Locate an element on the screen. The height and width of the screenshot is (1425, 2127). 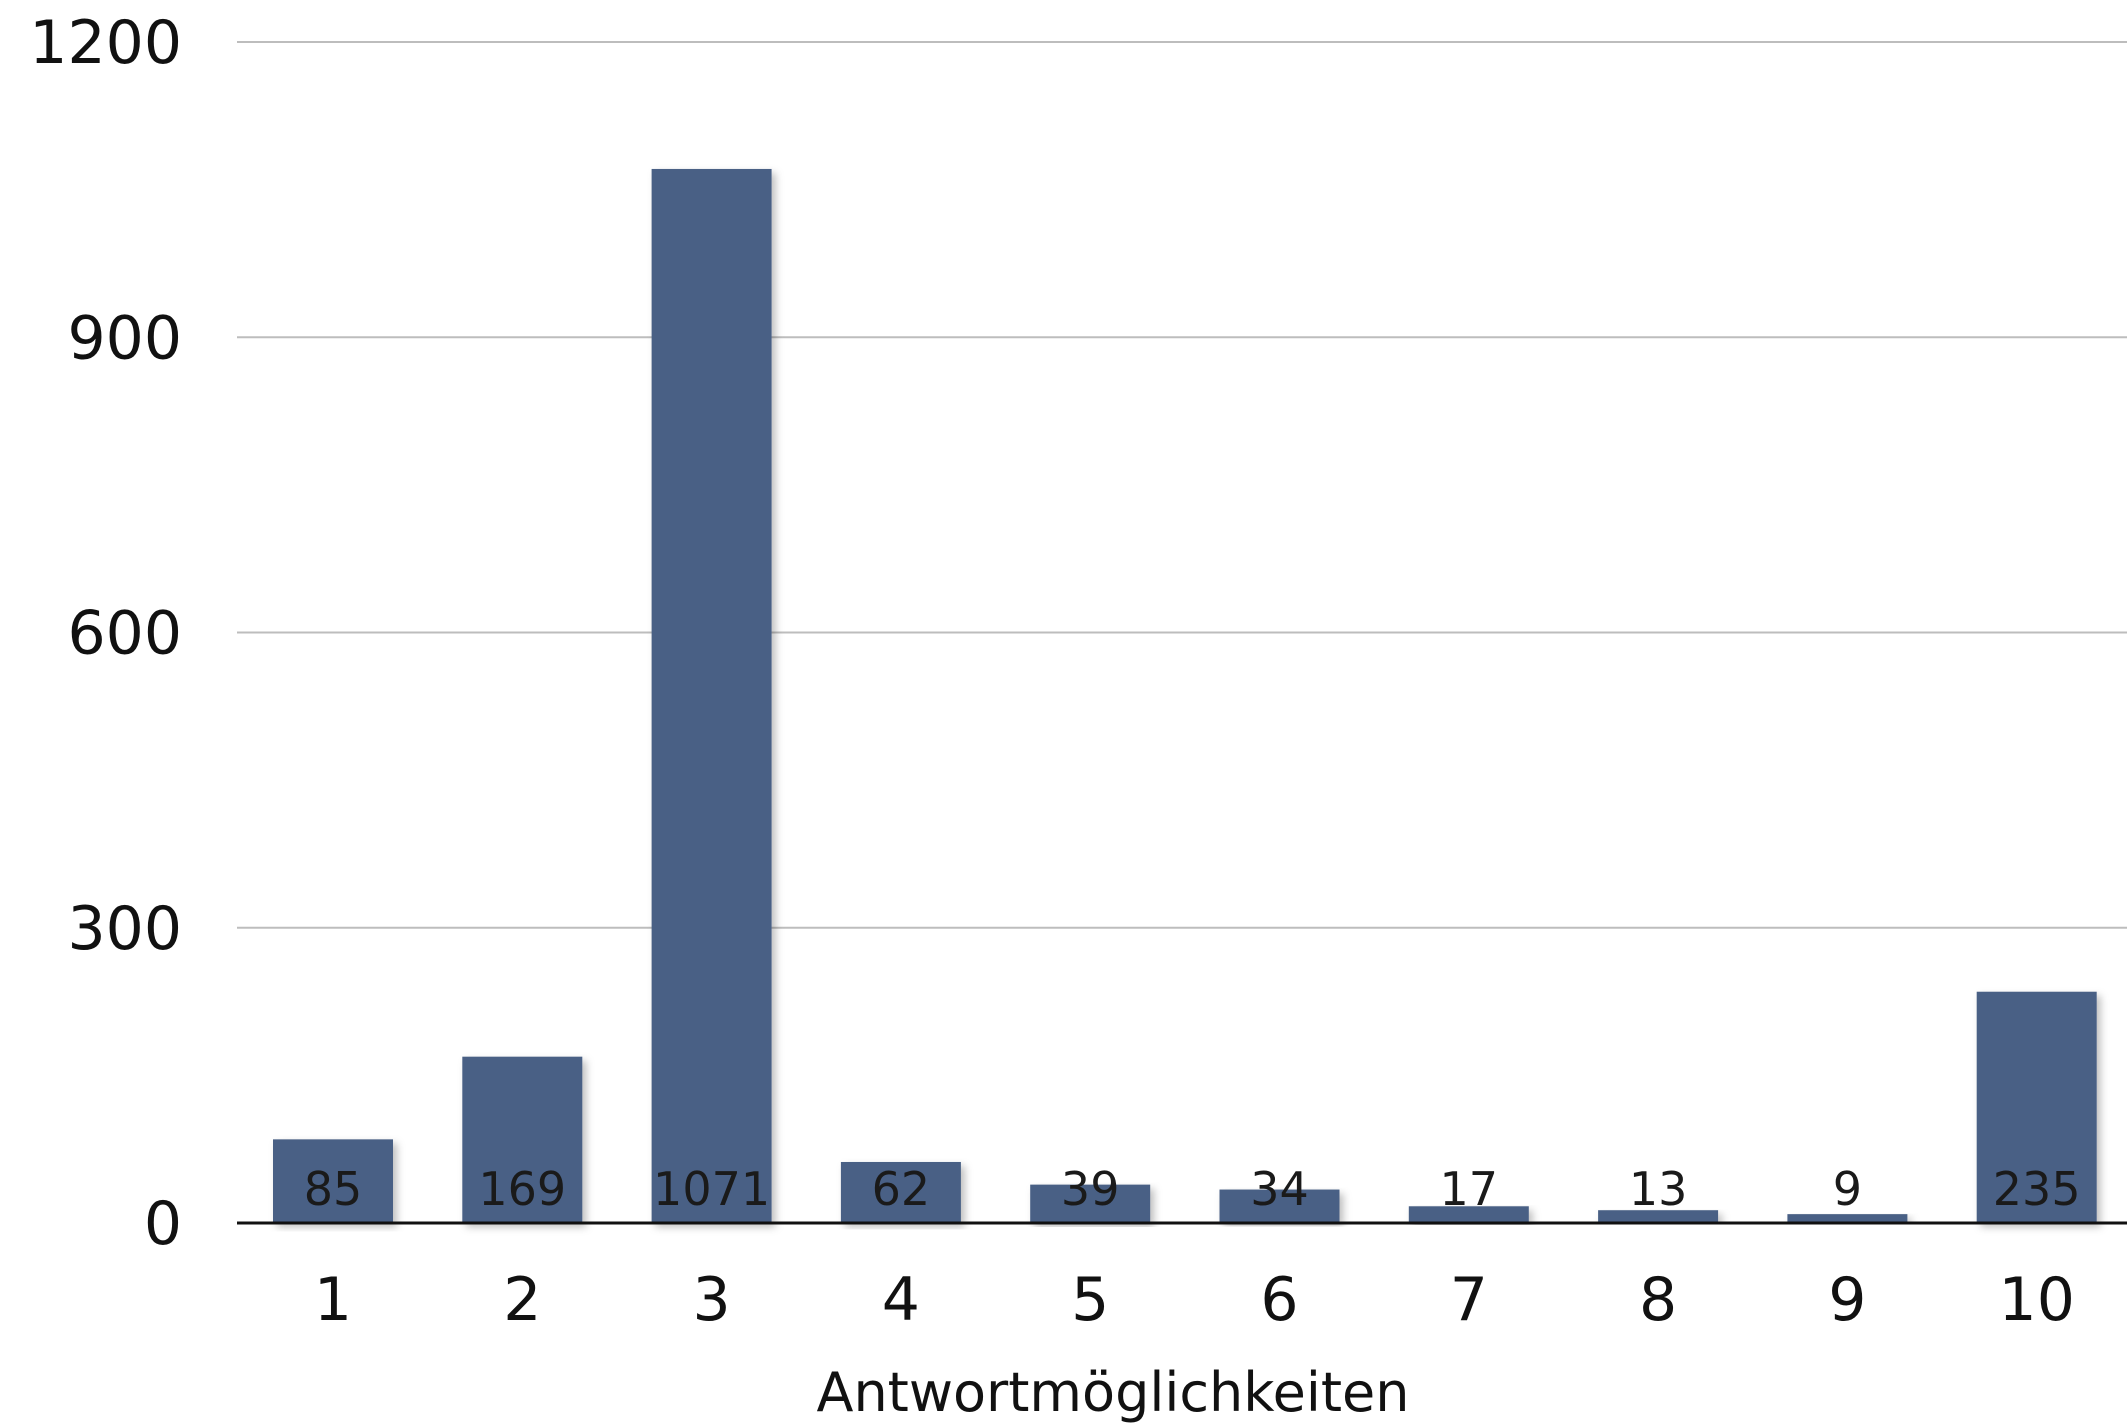
x-category-label: 2 is located at coordinates (522, 1300).